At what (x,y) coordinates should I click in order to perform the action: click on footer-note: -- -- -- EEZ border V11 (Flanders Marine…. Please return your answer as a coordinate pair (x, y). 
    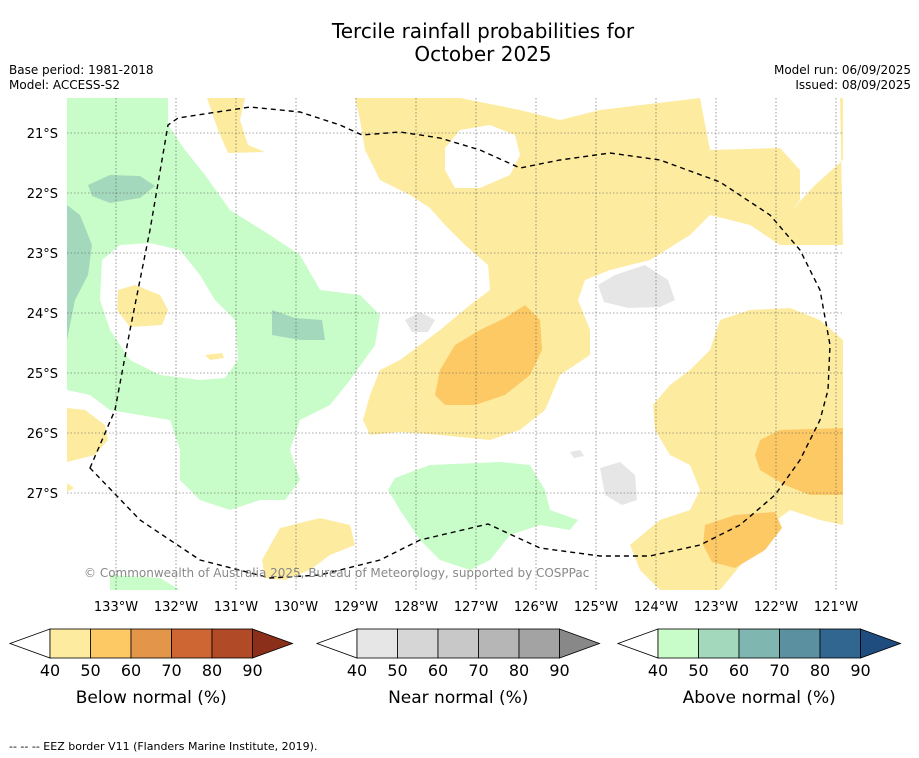
    Looking at the image, I should click on (163, 746).